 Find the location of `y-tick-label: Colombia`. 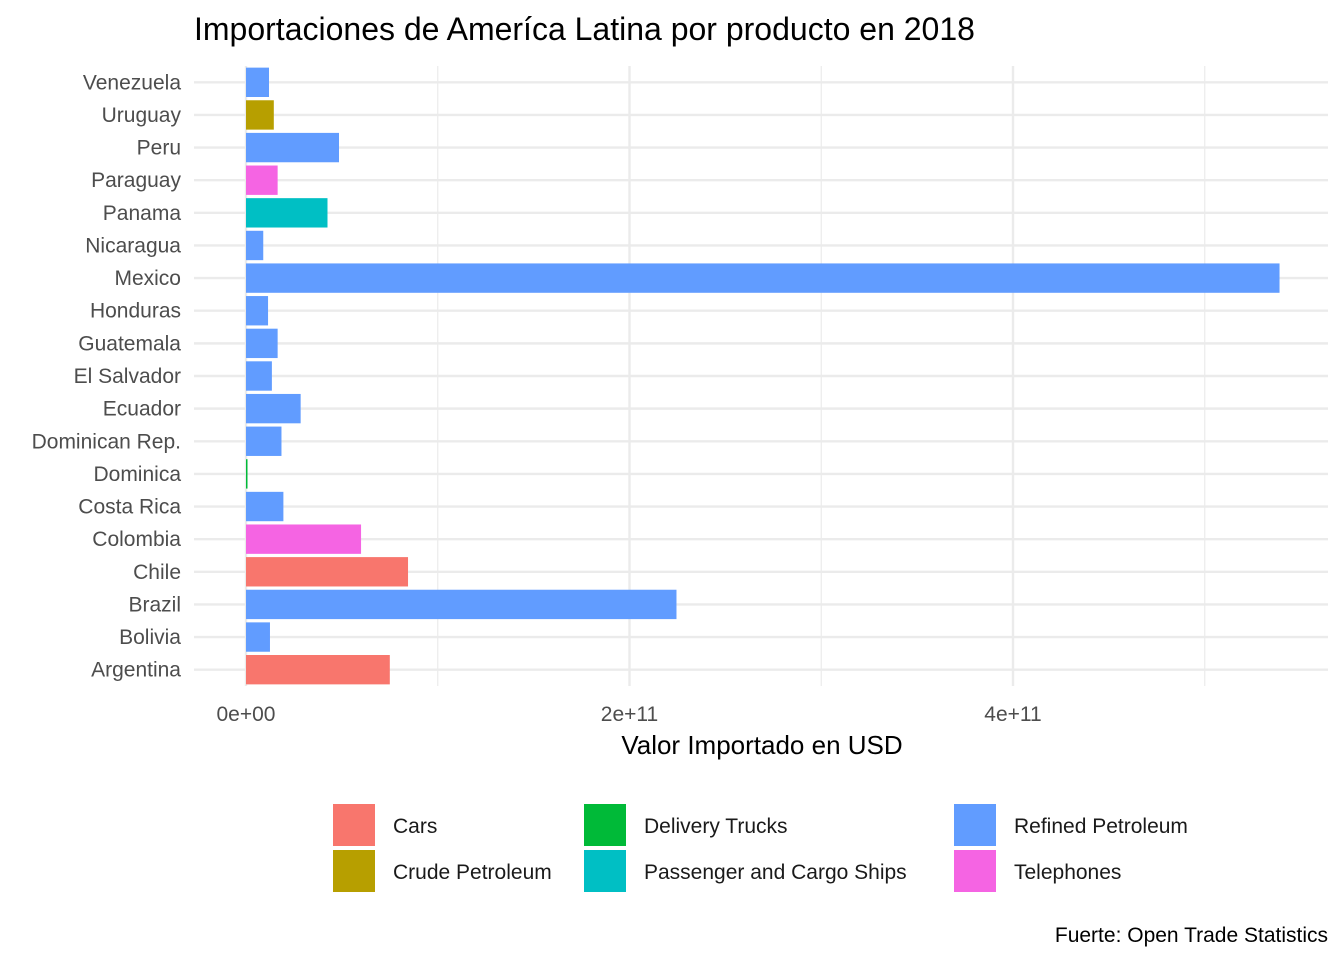

y-tick-label: Colombia is located at coordinates (136, 539).